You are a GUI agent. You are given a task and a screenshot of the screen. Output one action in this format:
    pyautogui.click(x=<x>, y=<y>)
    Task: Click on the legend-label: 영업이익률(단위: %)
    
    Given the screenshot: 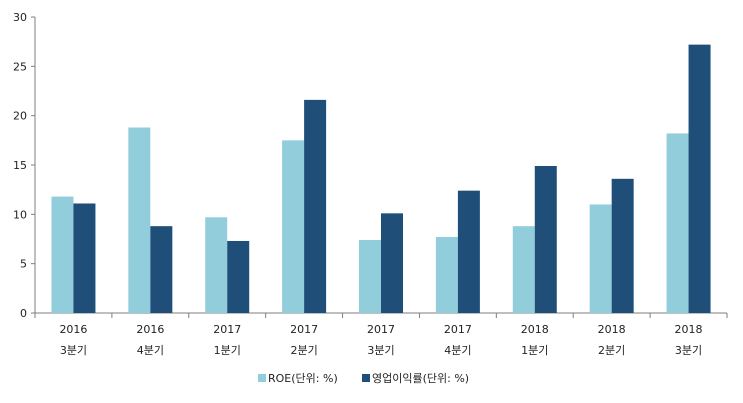 What is the action you would take?
    pyautogui.click(x=420, y=378)
    